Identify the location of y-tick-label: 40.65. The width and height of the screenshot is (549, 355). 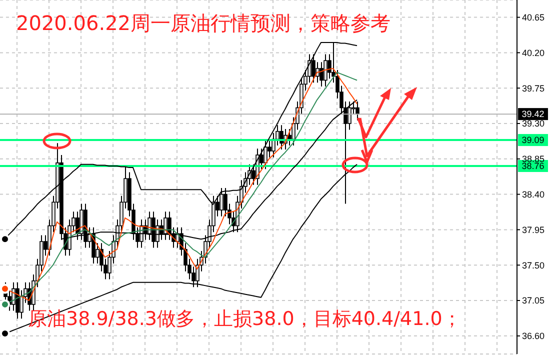
(533, 17).